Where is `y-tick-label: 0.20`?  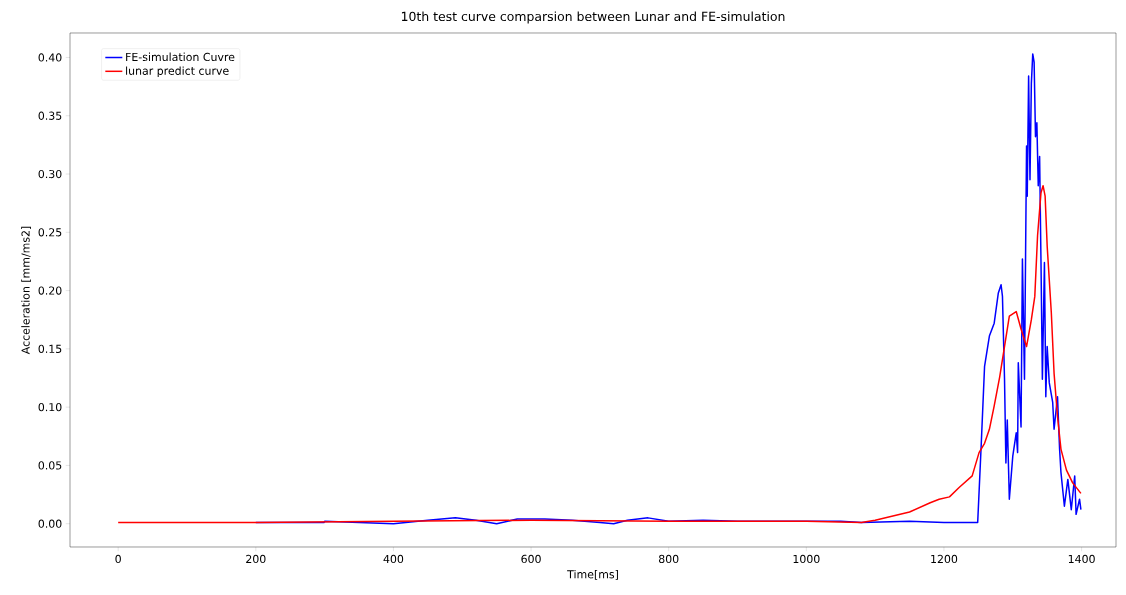
y-tick-label: 0.20 is located at coordinates (50, 290).